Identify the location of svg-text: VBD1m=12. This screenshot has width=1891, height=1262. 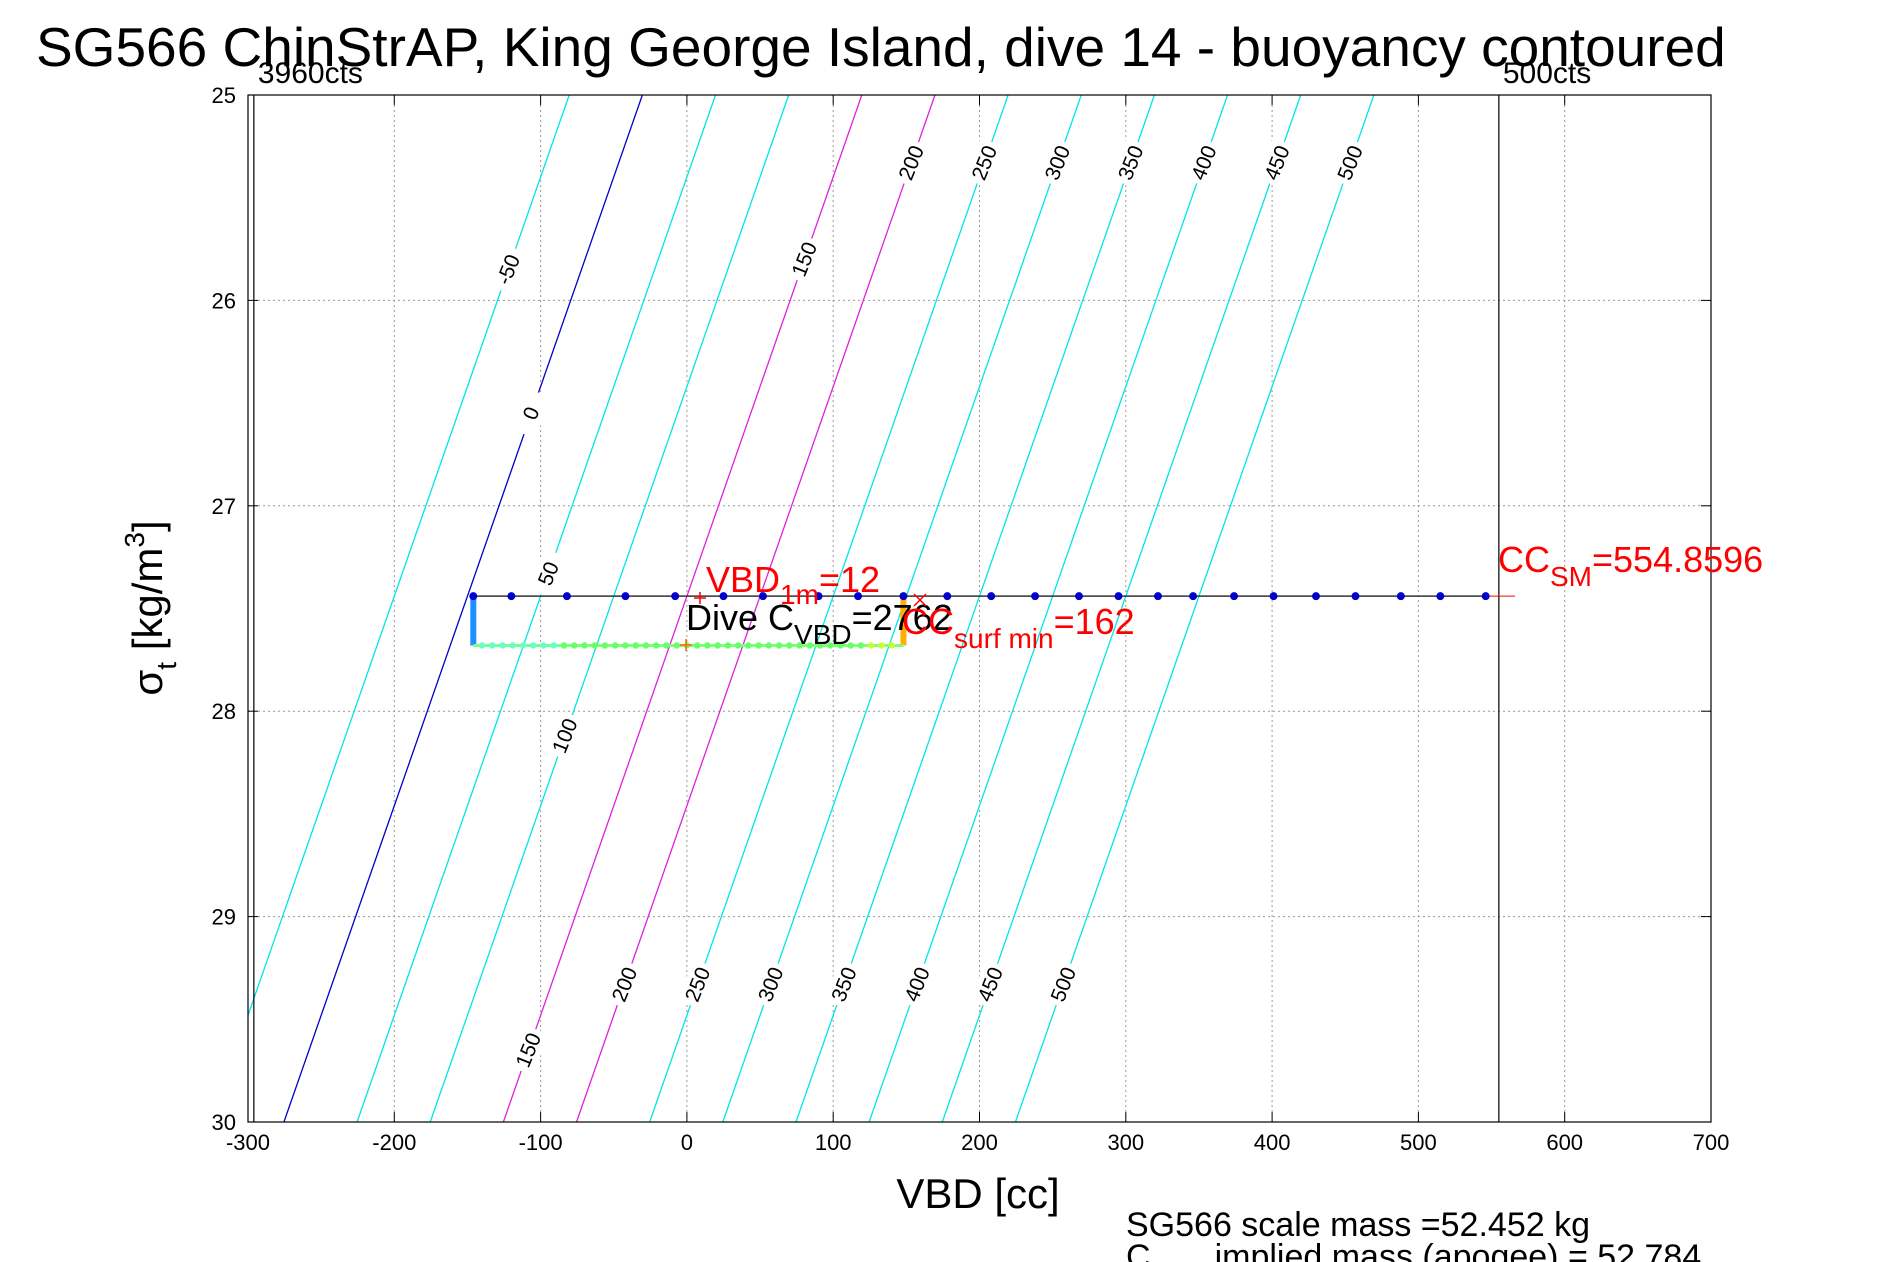
(793, 584).